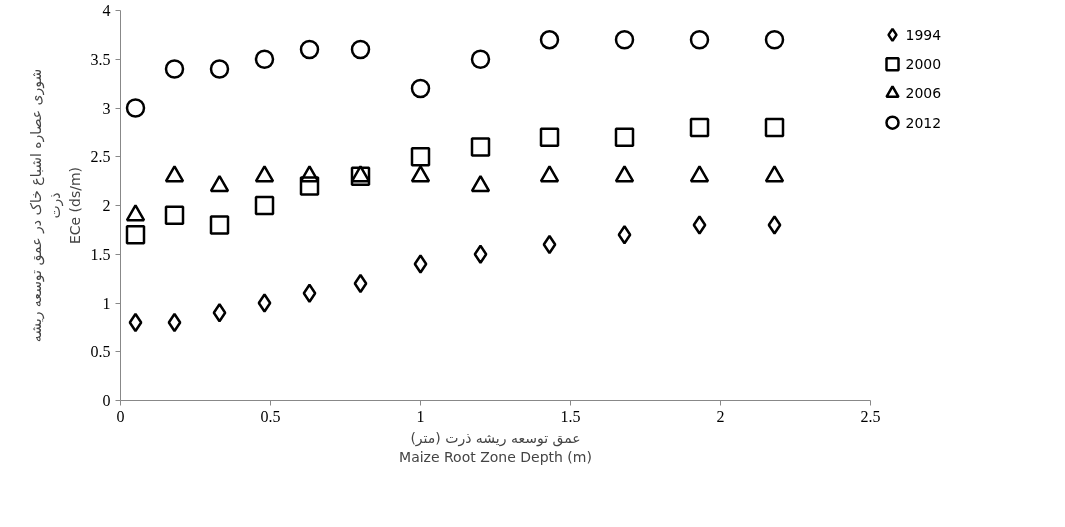 This screenshot has height=527, width=1065. I want to click on y-tick-label: 0.5, so click(100, 352).